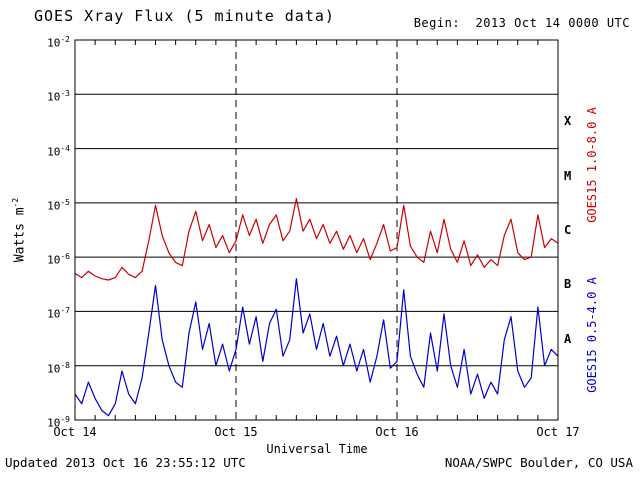  I want to click on x-axis-title: Universal Time, so click(317, 449).